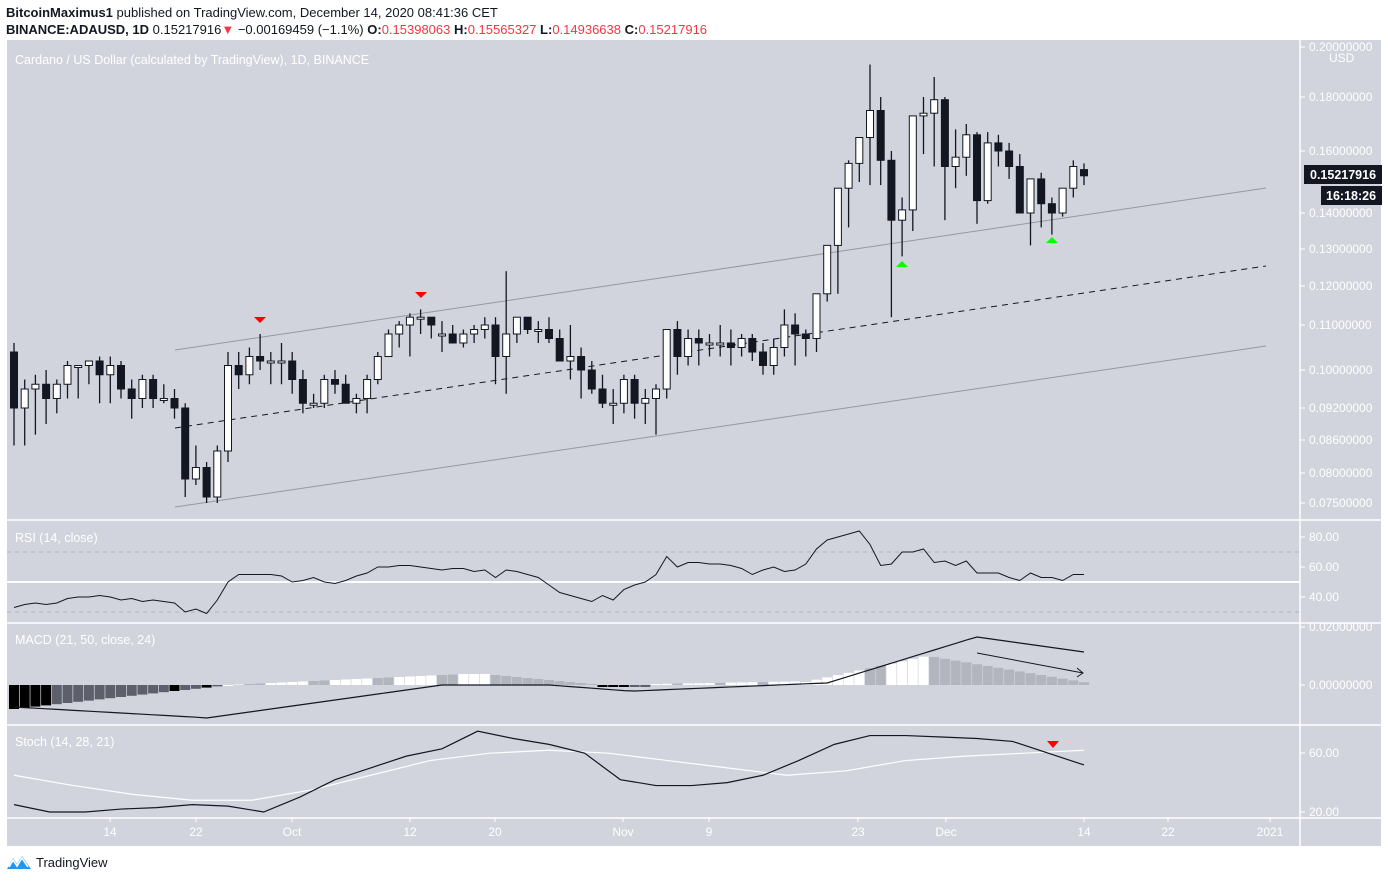  I want to click on svg-text: 12, so click(410, 832).